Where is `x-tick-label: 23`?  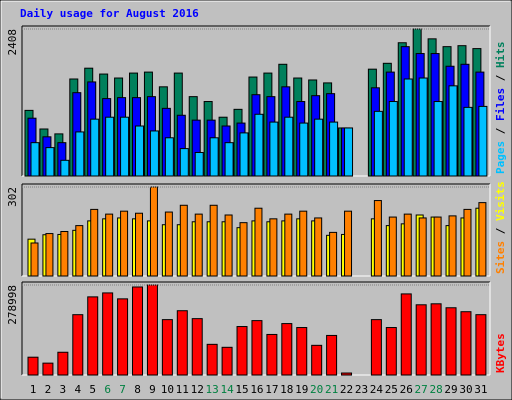
x-tick-label: 23 is located at coordinates (361, 389).